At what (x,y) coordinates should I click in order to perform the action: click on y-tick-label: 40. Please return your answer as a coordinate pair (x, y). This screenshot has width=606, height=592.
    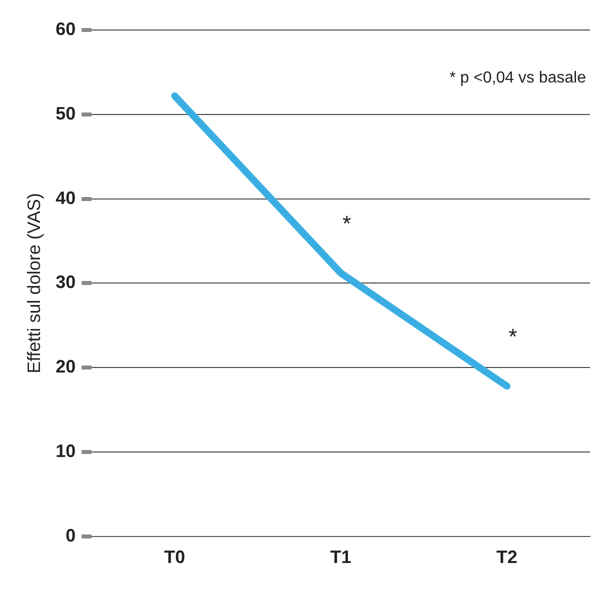
    Looking at the image, I should click on (66, 198).